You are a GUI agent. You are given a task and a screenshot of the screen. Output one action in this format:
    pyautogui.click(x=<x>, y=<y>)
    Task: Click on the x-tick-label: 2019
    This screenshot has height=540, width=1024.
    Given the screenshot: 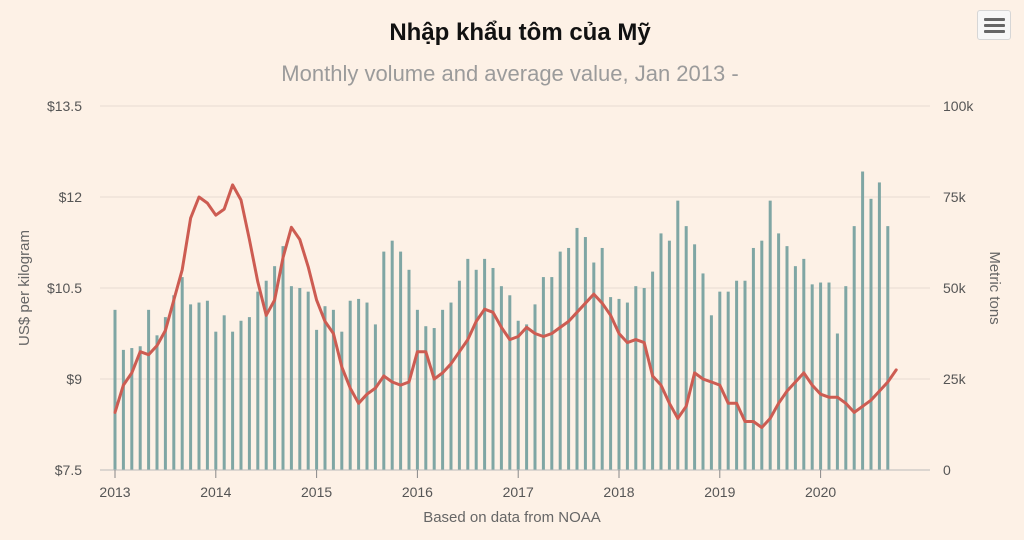 What is the action you would take?
    pyautogui.click(x=719, y=492)
    